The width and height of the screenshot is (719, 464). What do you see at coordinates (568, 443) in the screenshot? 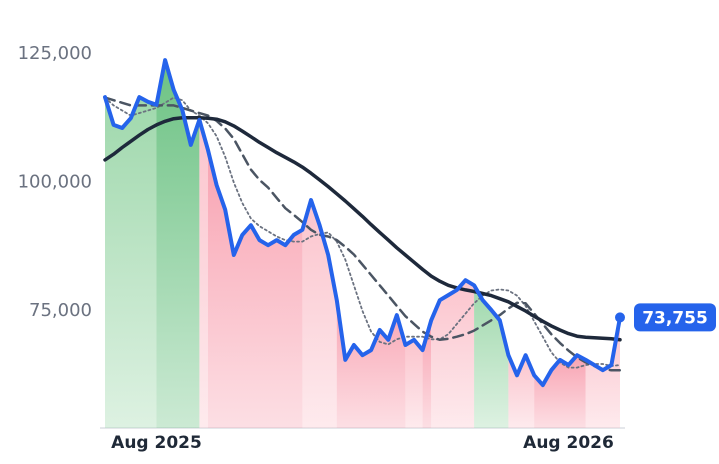
I see `x-tick-label: Aug 2026` at bounding box center [568, 443].